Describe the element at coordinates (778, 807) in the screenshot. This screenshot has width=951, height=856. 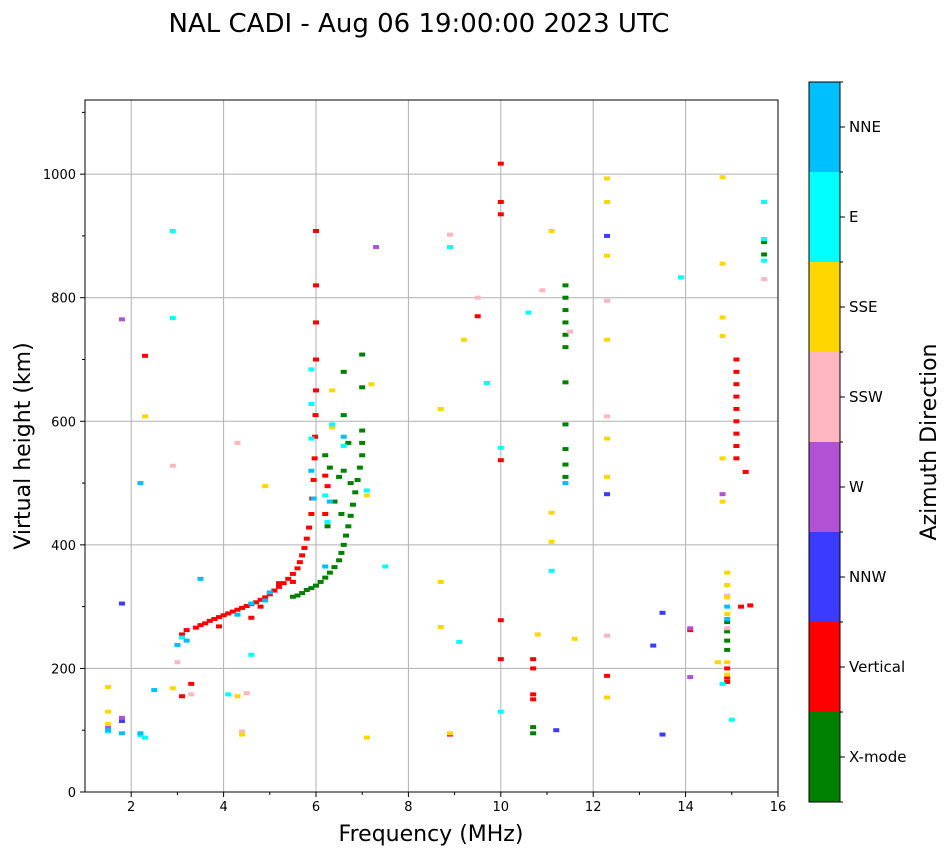
I see `x-tick-label: 16` at that location.